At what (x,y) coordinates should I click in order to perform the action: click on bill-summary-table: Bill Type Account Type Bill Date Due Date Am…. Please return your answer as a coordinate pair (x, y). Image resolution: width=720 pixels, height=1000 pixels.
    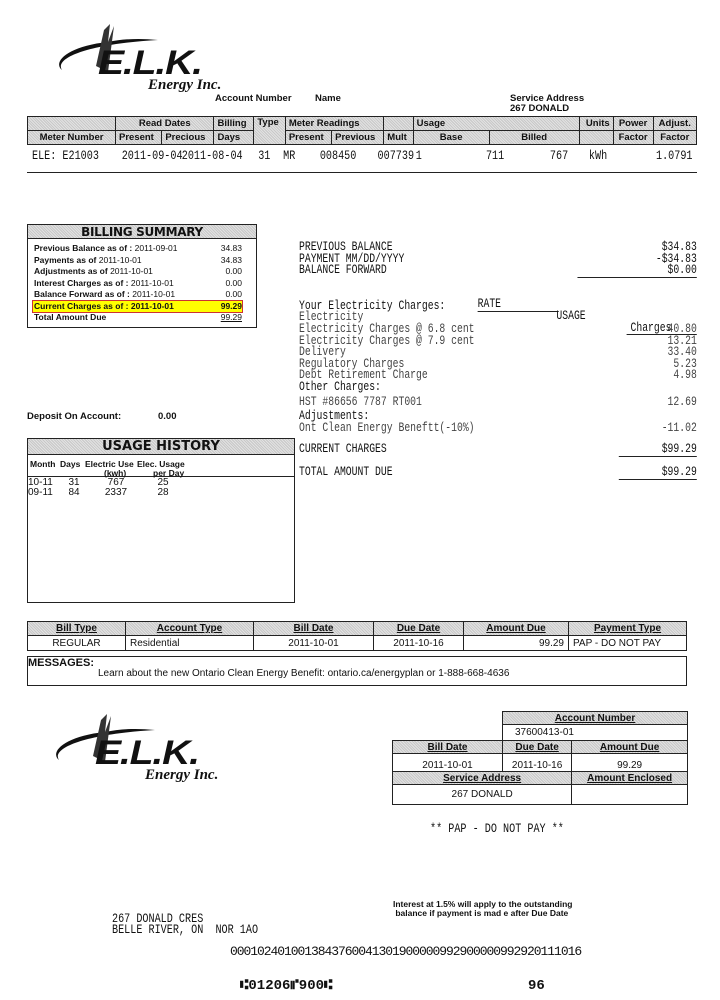
    Looking at the image, I should click on (357, 636).